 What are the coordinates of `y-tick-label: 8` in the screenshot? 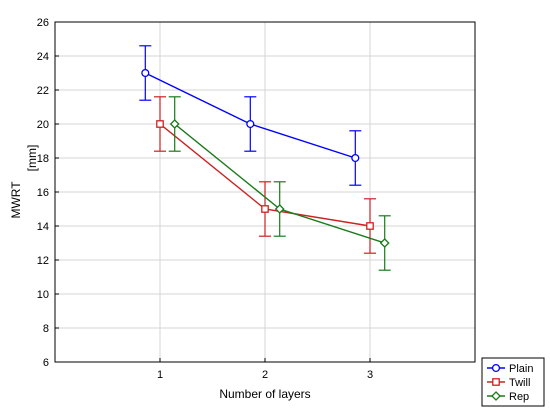 It's located at (46, 329).